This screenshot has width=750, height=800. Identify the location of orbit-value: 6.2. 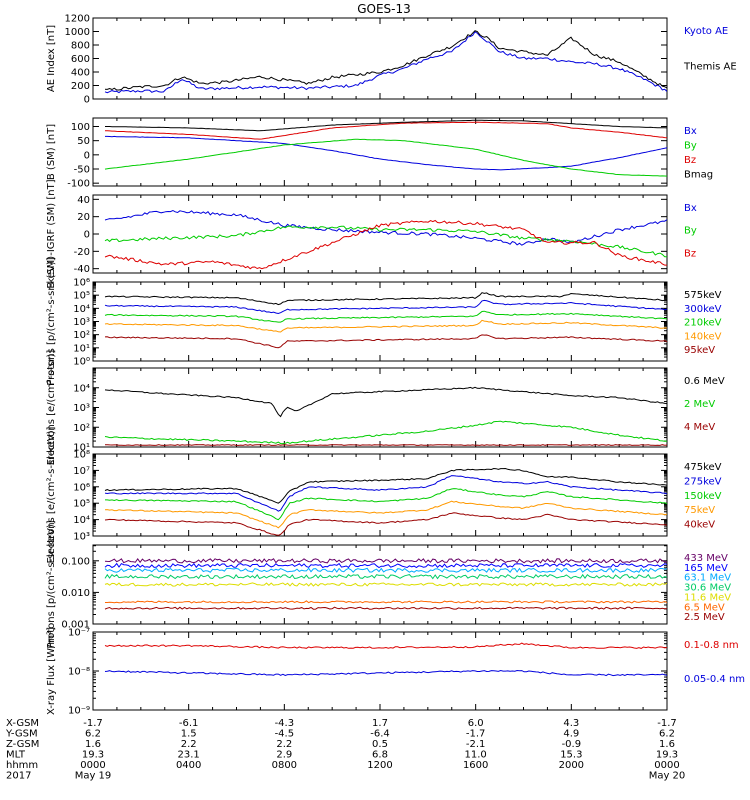
(667, 734).